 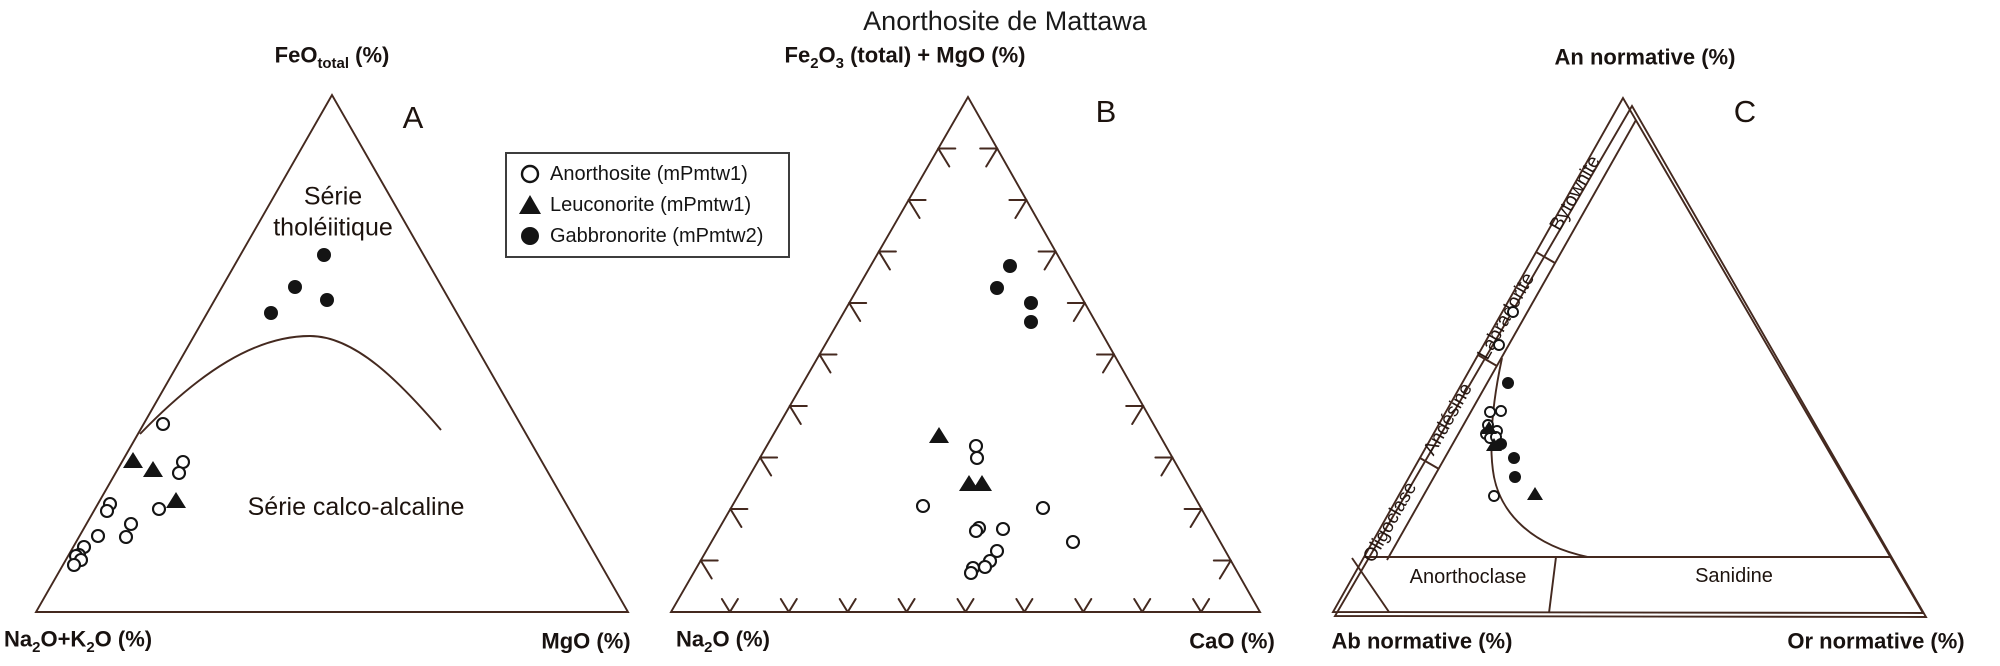 What do you see at coordinates (1539, 457) in the screenshot?
I see `anorthoclase-solvus-curve` at bounding box center [1539, 457].